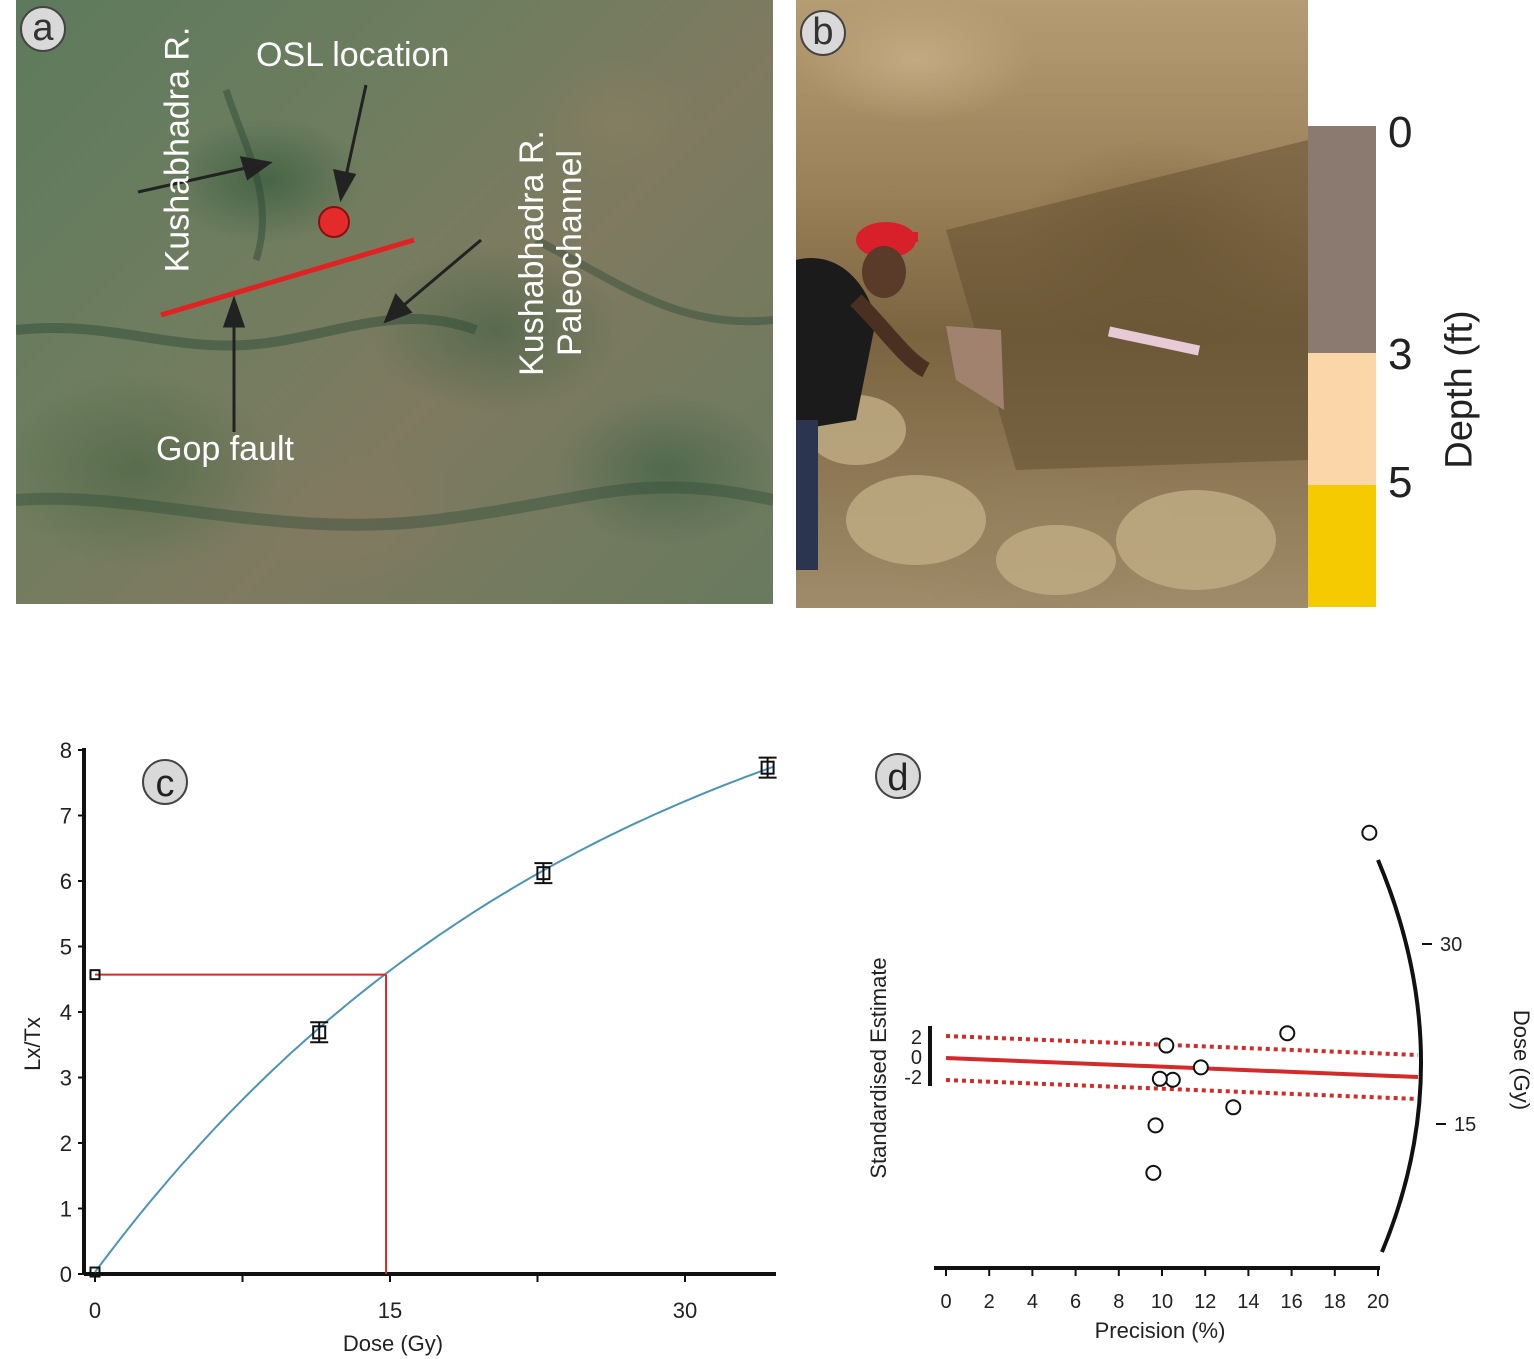 This screenshot has height=1359, width=1534. I want to click on panel-label-d-text: d, so click(897, 778).